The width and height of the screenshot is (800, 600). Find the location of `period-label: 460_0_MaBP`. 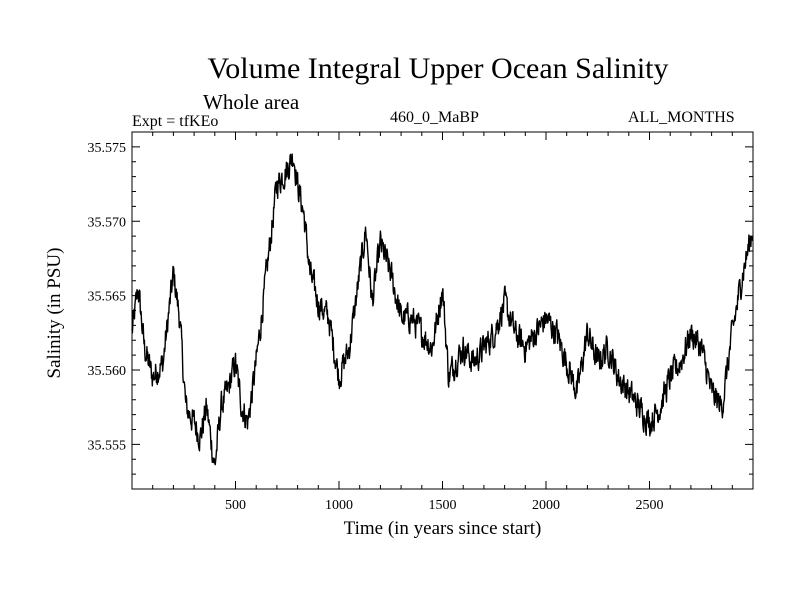

period-label: 460_0_MaBP is located at coordinates (434, 117).